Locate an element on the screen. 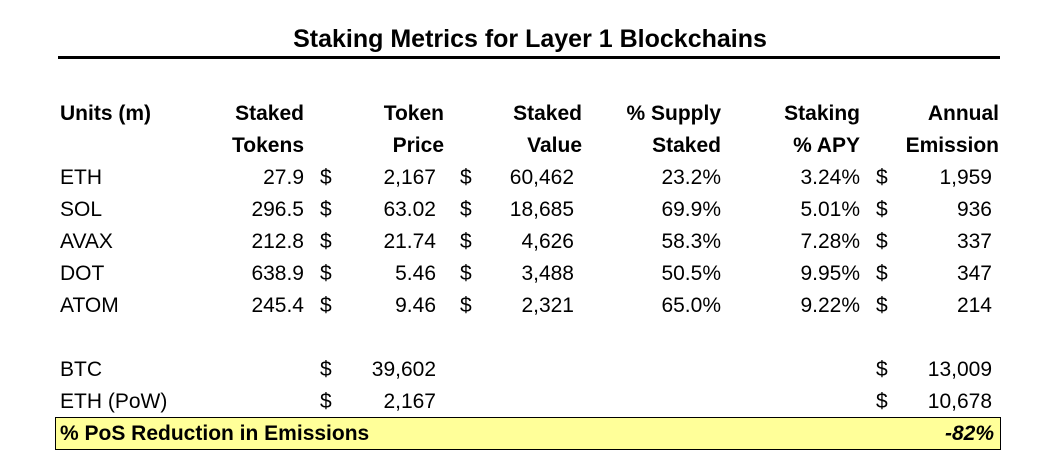  row-avax-emission: 337 is located at coordinates (974, 241).